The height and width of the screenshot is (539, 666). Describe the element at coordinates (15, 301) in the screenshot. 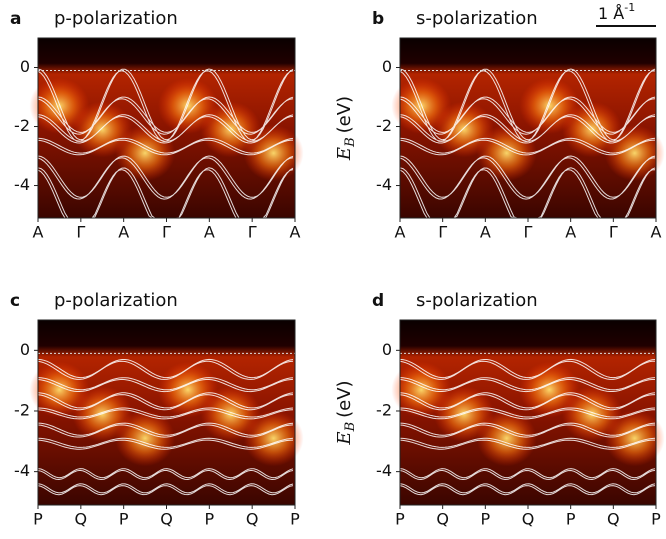

I see `panel-label: c` at that location.